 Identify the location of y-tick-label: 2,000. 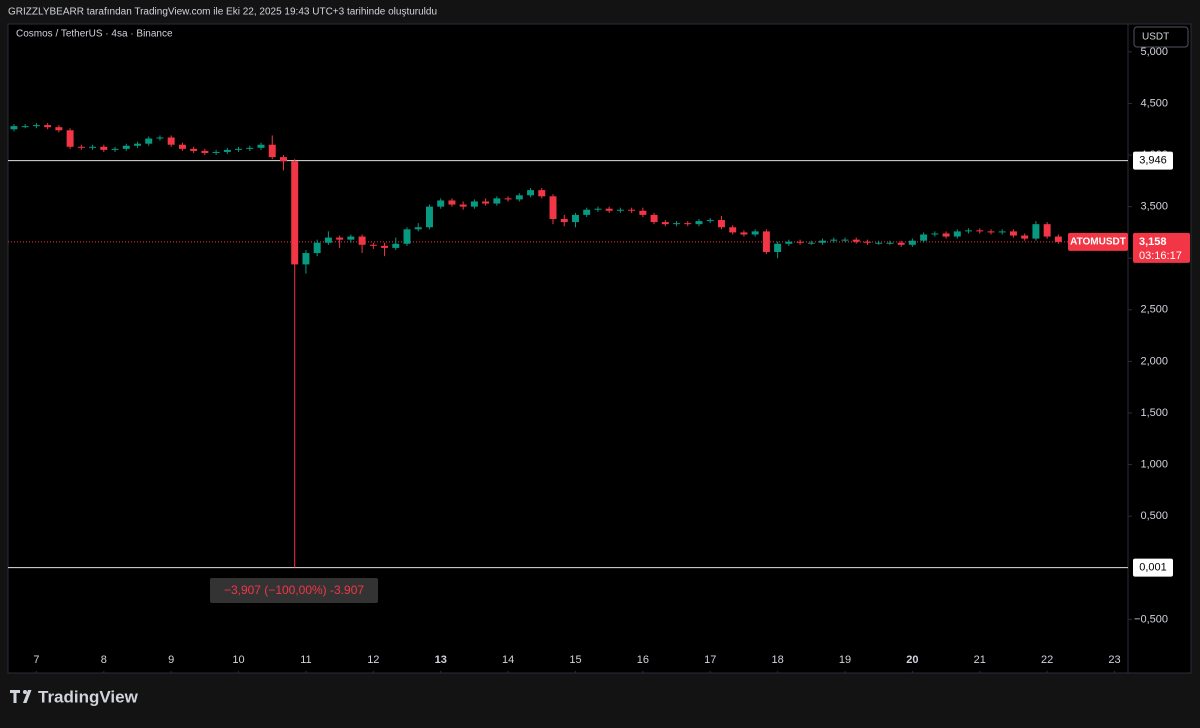
(1154, 361).